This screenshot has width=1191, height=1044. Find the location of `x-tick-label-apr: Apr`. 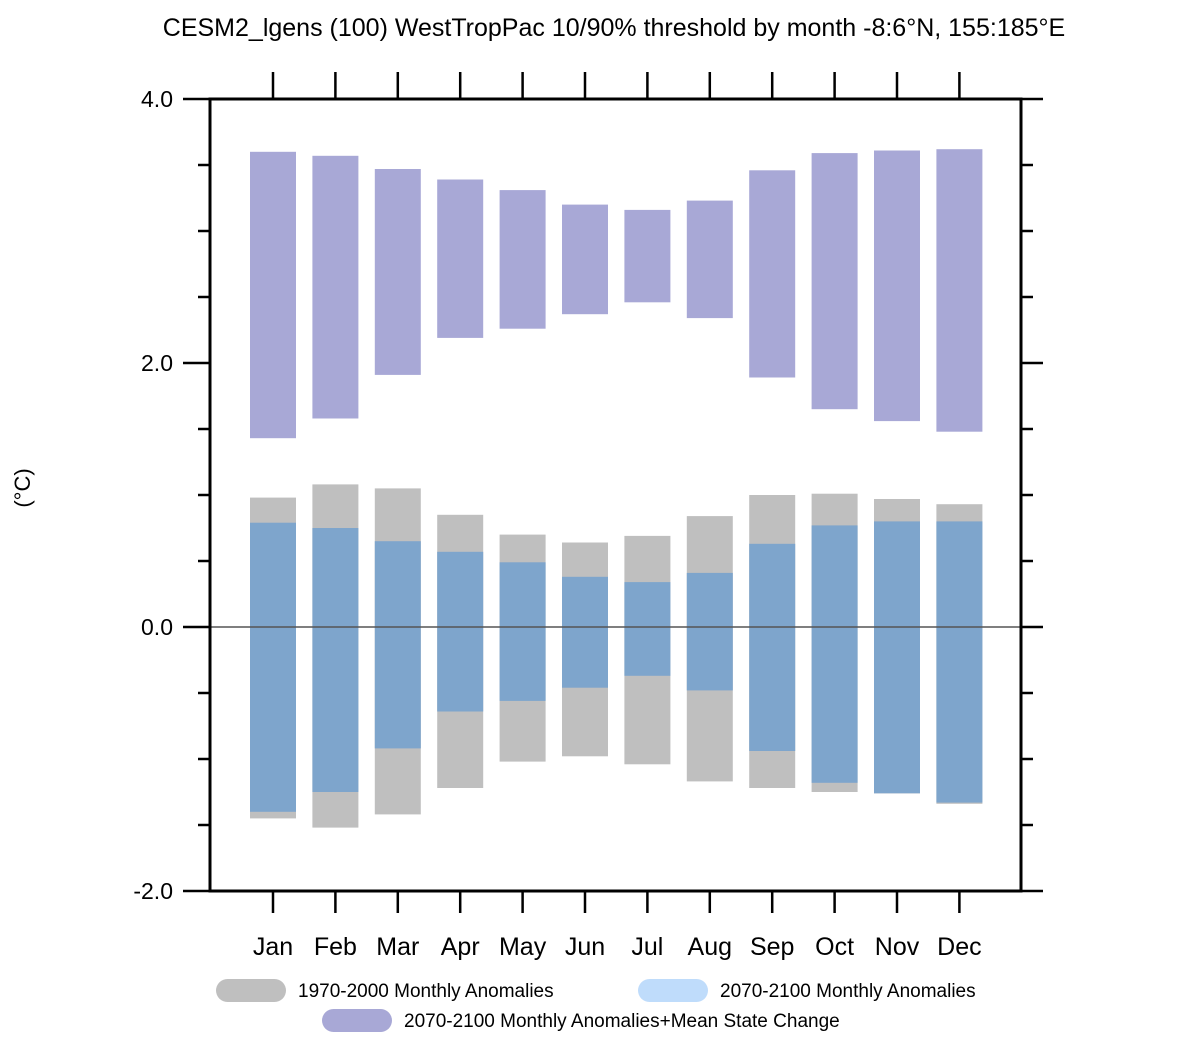

x-tick-label-apr: Apr is located at coordinates (460, 947).